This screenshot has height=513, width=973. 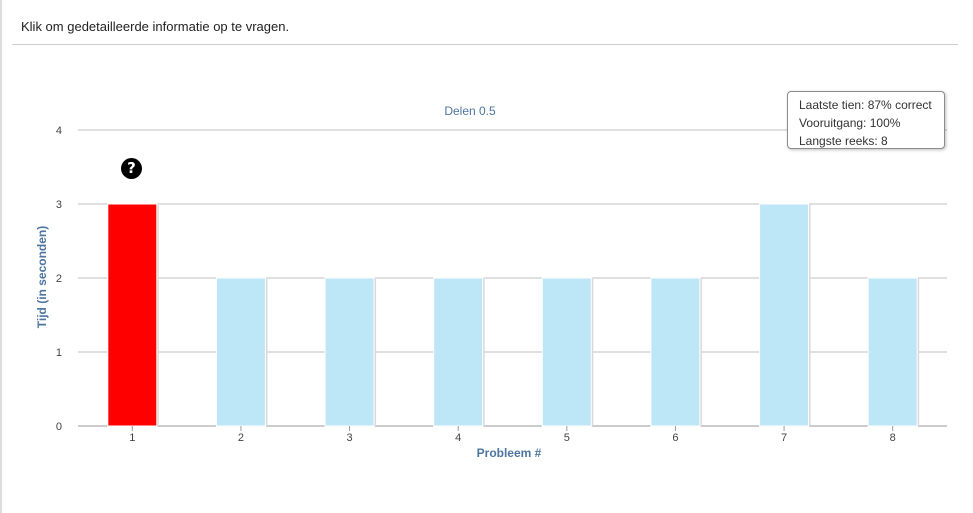 I want to click on y-tick-label: 4, so click(x=59, y=131).